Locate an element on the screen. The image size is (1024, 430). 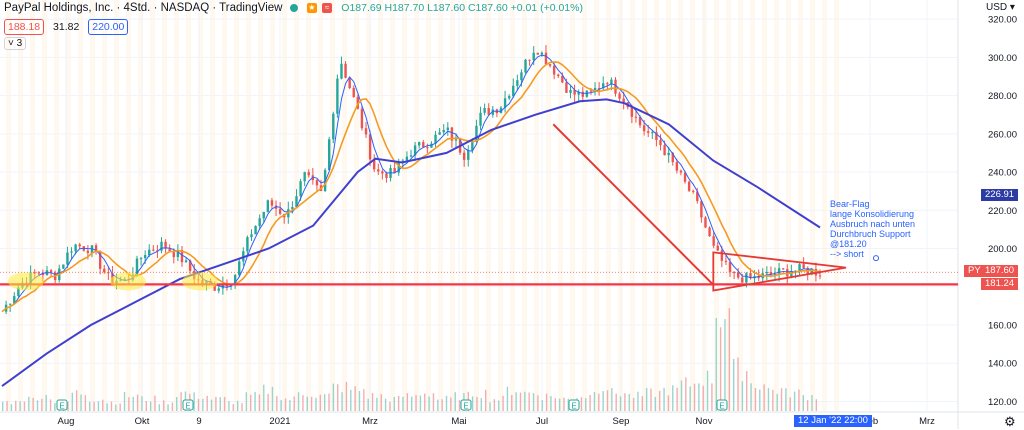
buy-price-box: 220.00 is located at coordinates (108, 27).